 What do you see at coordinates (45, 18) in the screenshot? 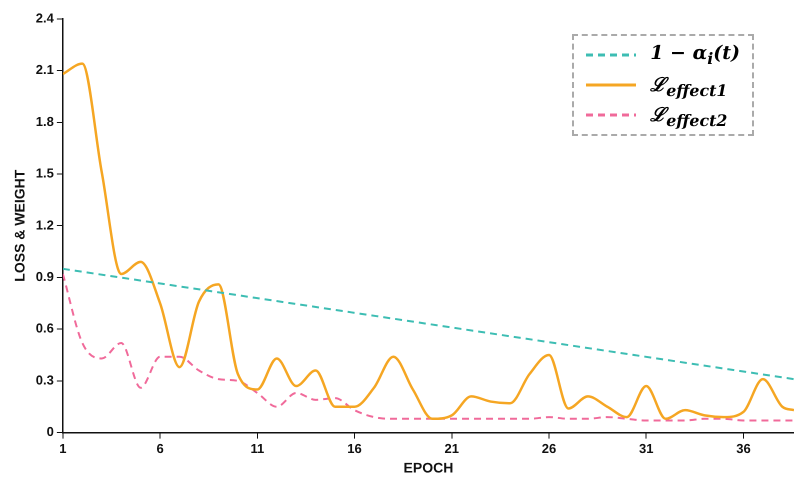
I see `y-tick-label: 2.4` at bounding box center [45, 18].